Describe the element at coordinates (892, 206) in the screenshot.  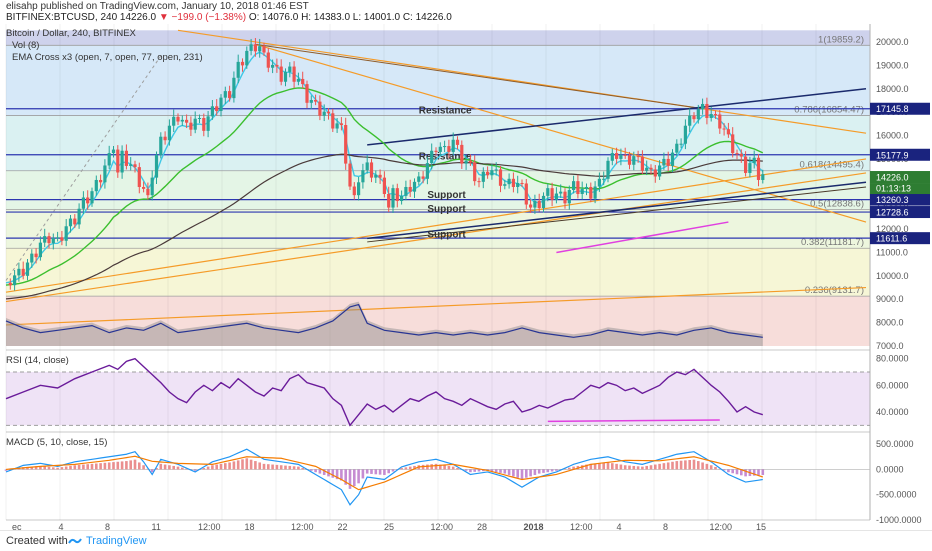
I see `price-tick-label: 13000.0` at that location.